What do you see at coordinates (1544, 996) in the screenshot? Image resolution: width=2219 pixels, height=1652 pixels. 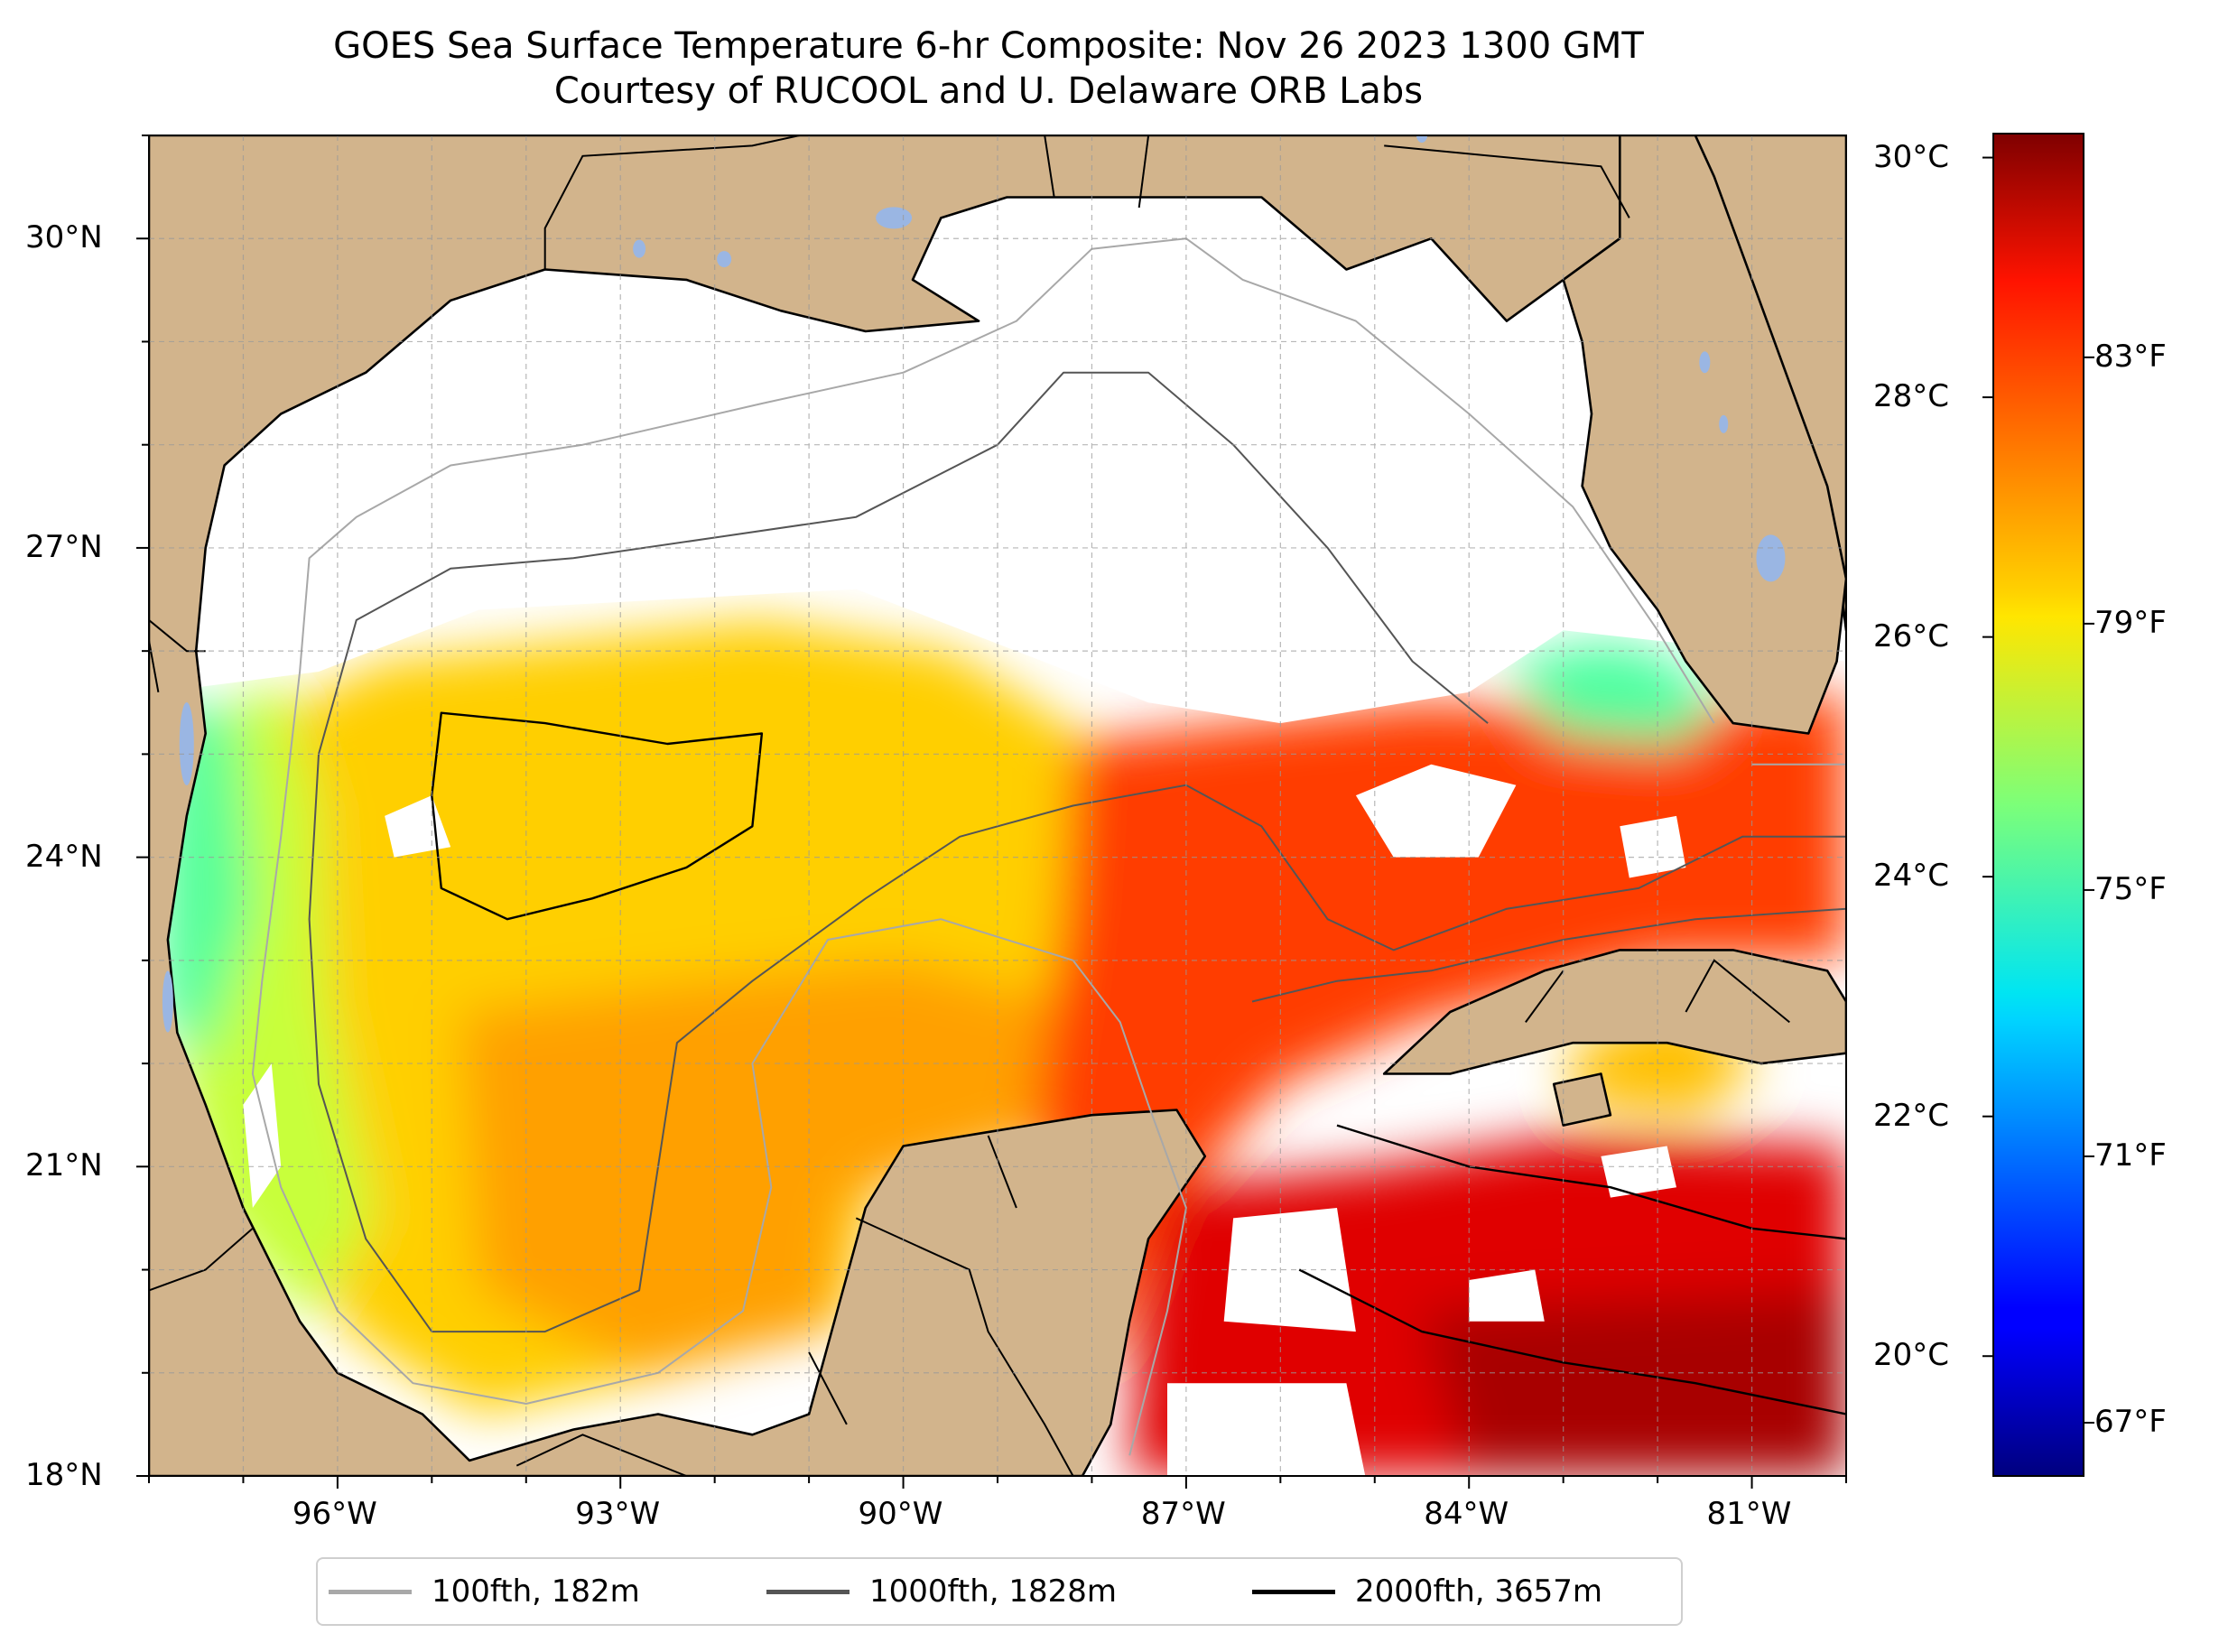 I see `border-cuba-west` at bounding box center [1544, 996].